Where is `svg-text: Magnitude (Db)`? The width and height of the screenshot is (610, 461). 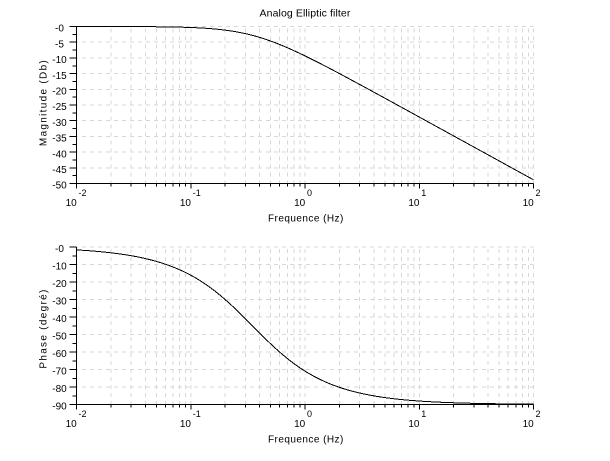
svg-text: Magnitude (Db) is located at coordinates (44, 102).